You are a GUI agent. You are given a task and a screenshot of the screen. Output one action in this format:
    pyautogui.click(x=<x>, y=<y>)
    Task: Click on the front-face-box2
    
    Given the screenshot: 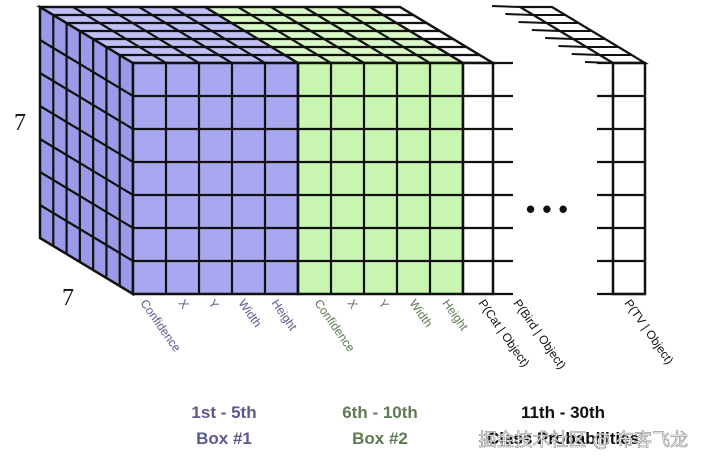 What is the action you would take?
    pyautogui.click(x=380, y=178)
    